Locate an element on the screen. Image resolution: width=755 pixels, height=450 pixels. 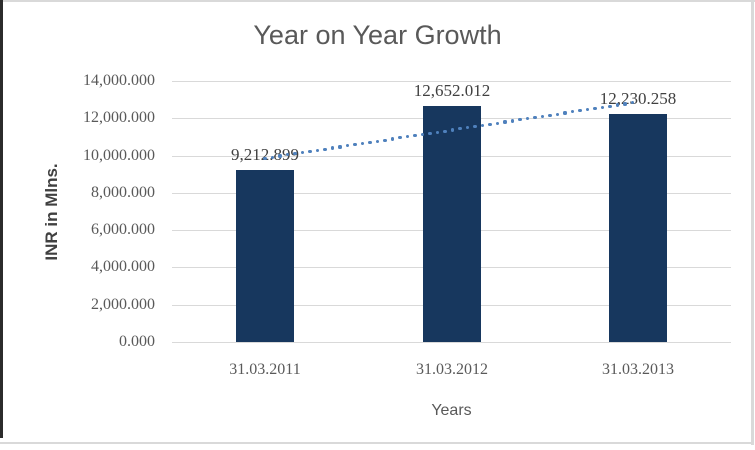
chart-border-top is located at coordinates (377, 1).